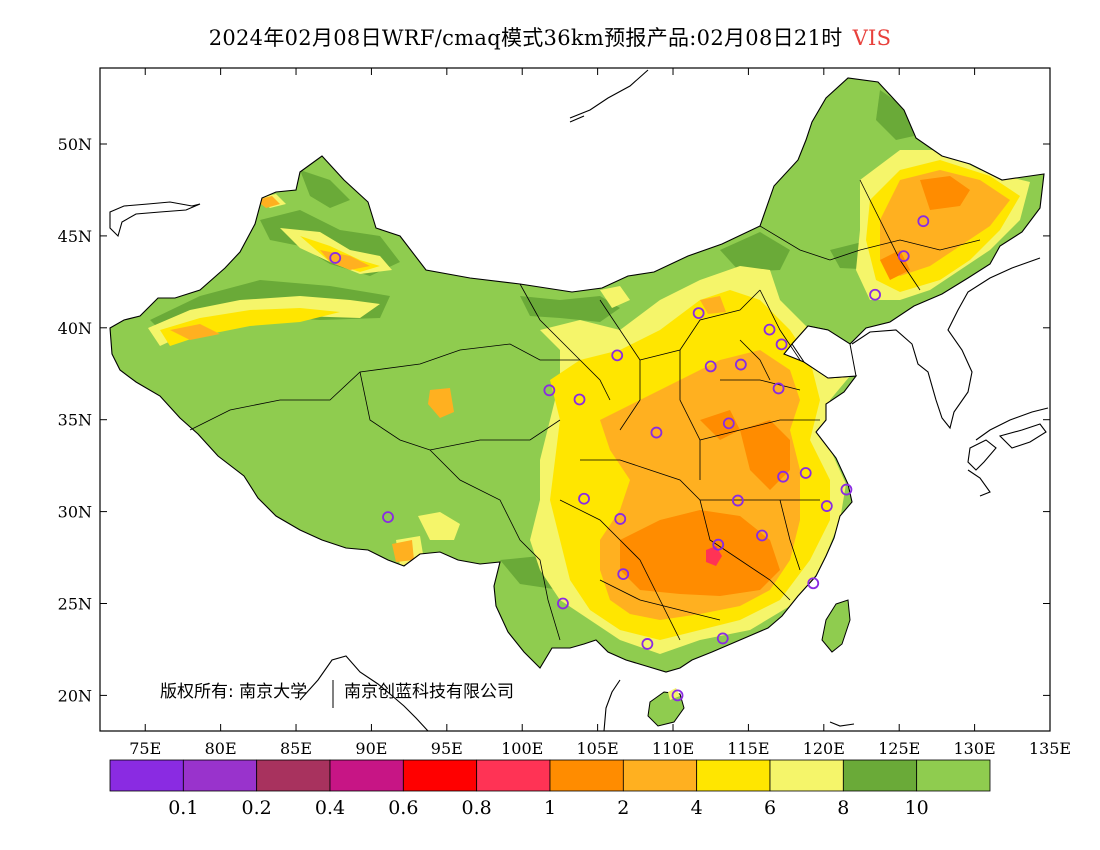  What do you see at coordinates (824, 748) in the screenshot?
I see `x-tick-label: 120E` at bounding box center [824, 748].